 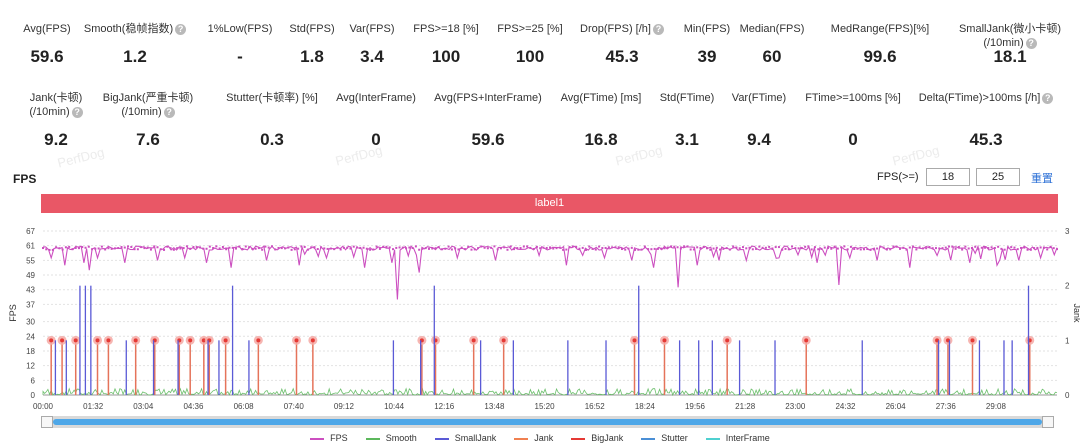 What do you see at coordinates (30, 231) in the screenshot?
I see `y-tick-label: 67` at bounding box center [30, 231].